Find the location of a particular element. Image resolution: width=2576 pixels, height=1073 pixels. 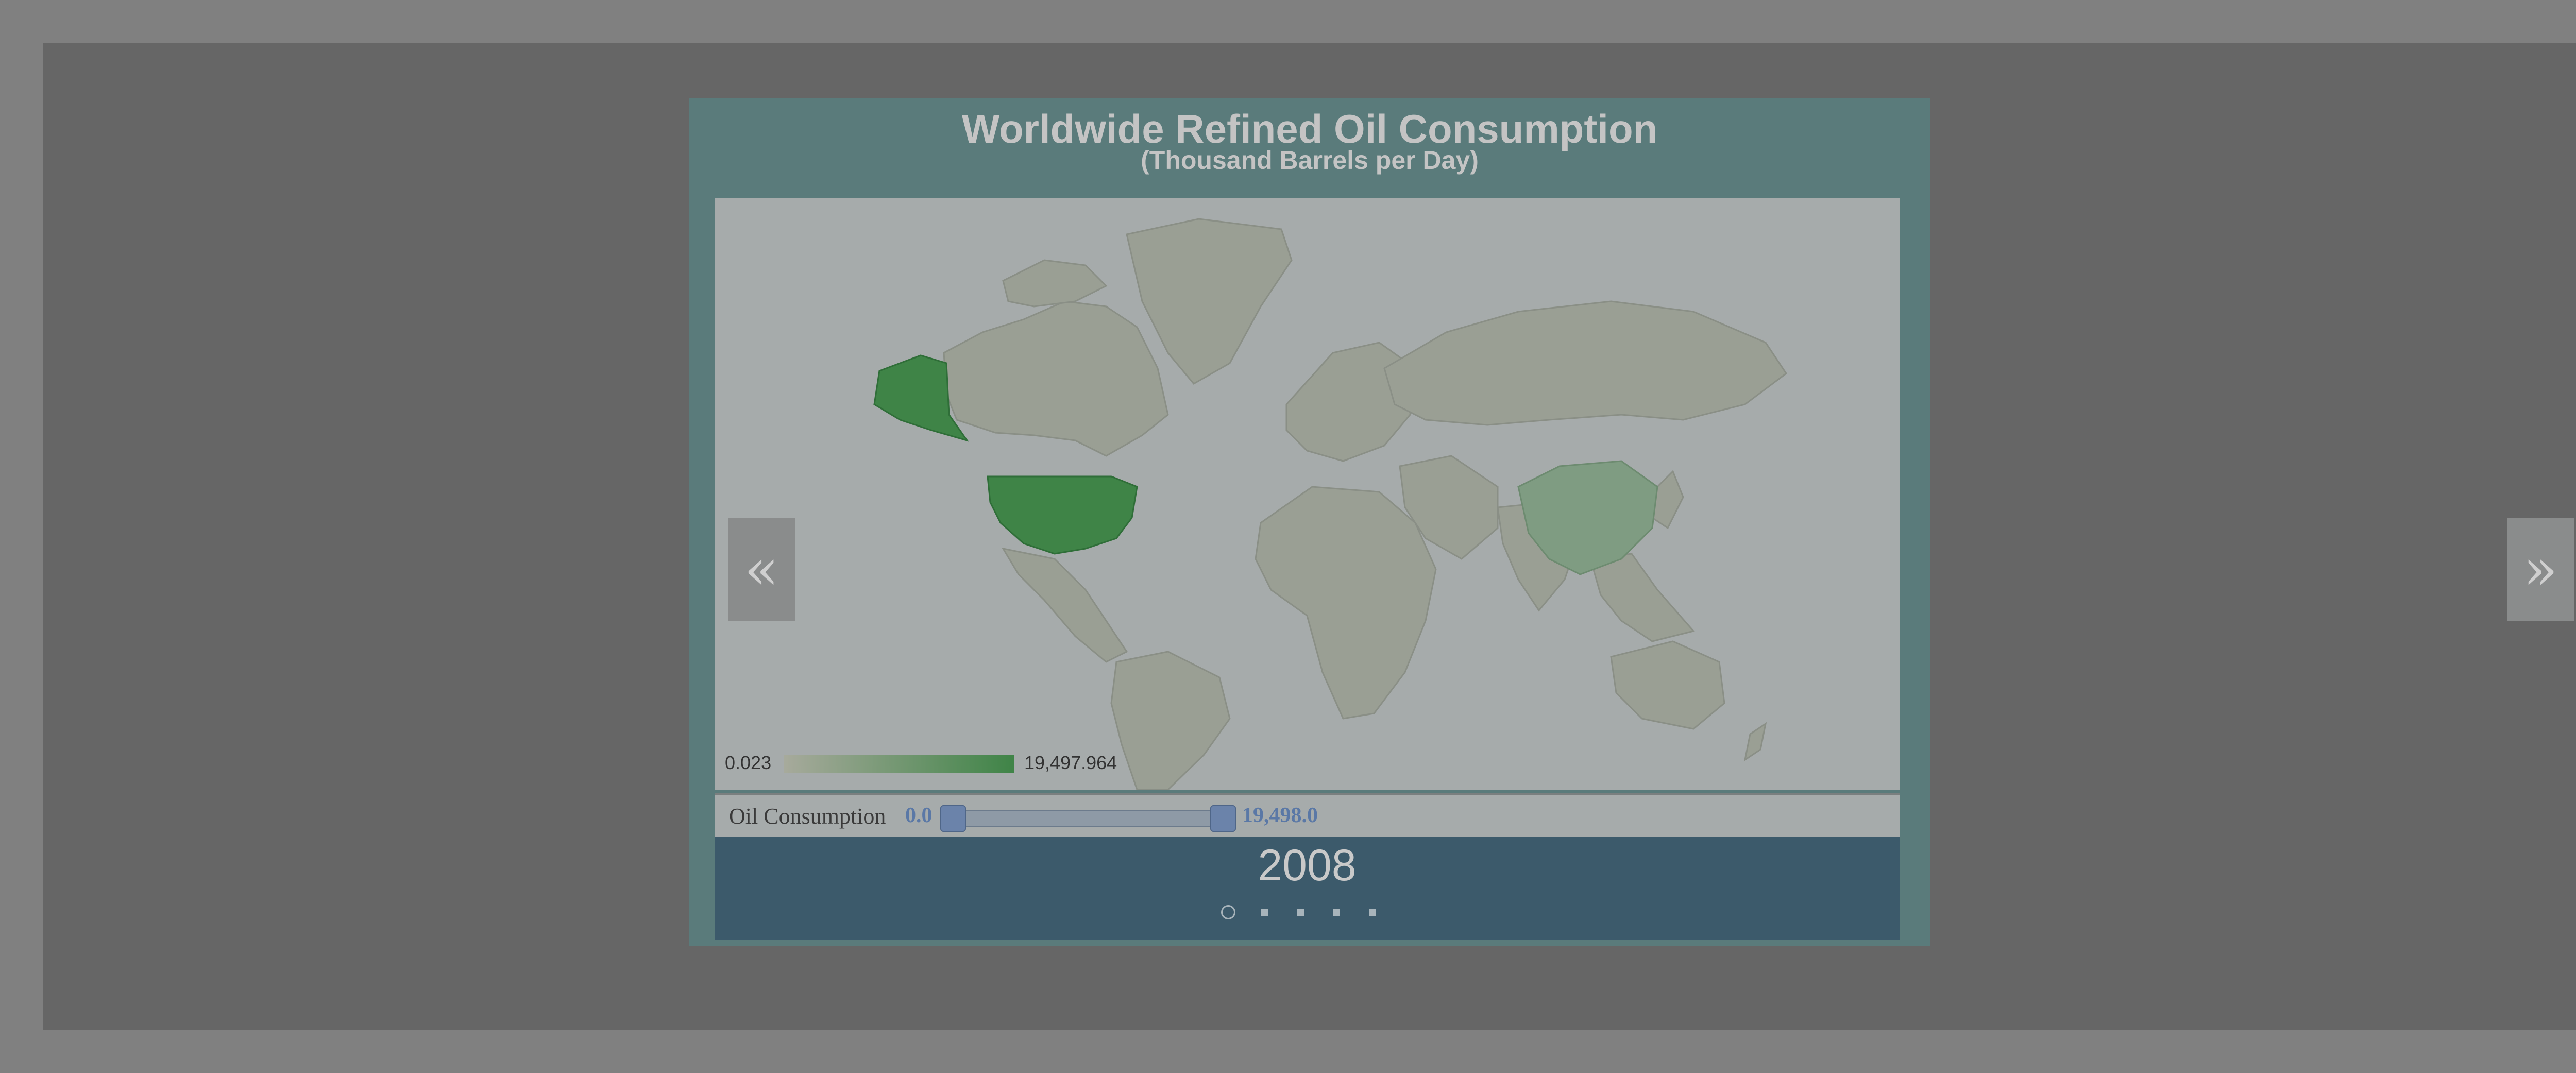

filter-label: Oil Consumption is located at coordinates (807, 816).